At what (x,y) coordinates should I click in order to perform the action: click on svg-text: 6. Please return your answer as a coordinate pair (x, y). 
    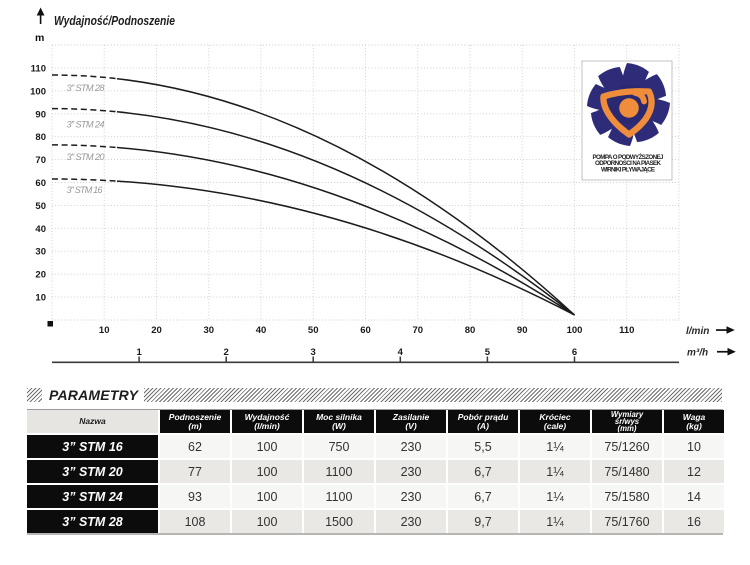
    Looking at the image, I should click on (574, 352).